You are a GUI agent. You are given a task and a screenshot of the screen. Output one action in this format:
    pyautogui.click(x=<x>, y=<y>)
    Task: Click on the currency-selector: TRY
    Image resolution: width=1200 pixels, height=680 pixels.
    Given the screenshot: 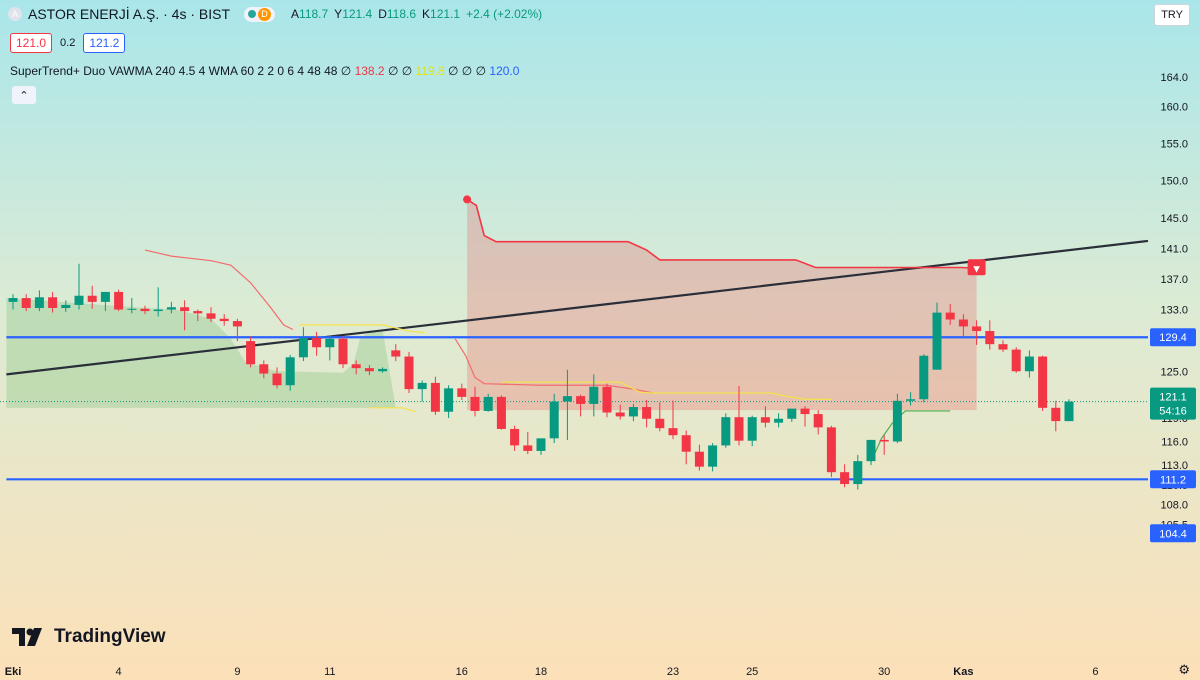 What is the action you would take?
    pyautogui.click(x=1172, y=15)
    